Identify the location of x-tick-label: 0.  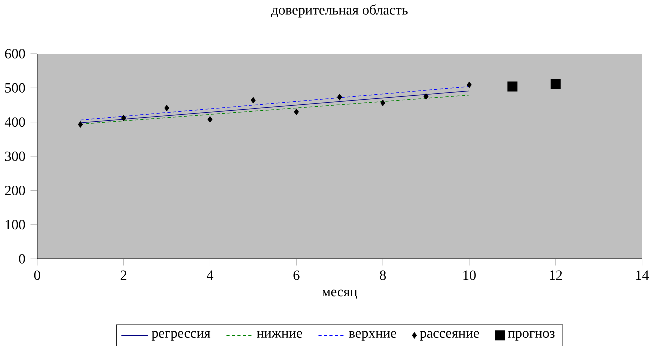
(37, 275).